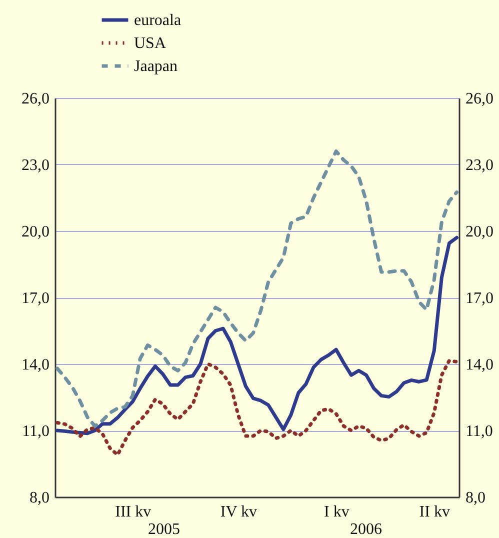  I want to click on x-tick-label: II kv, so click(434, 512).